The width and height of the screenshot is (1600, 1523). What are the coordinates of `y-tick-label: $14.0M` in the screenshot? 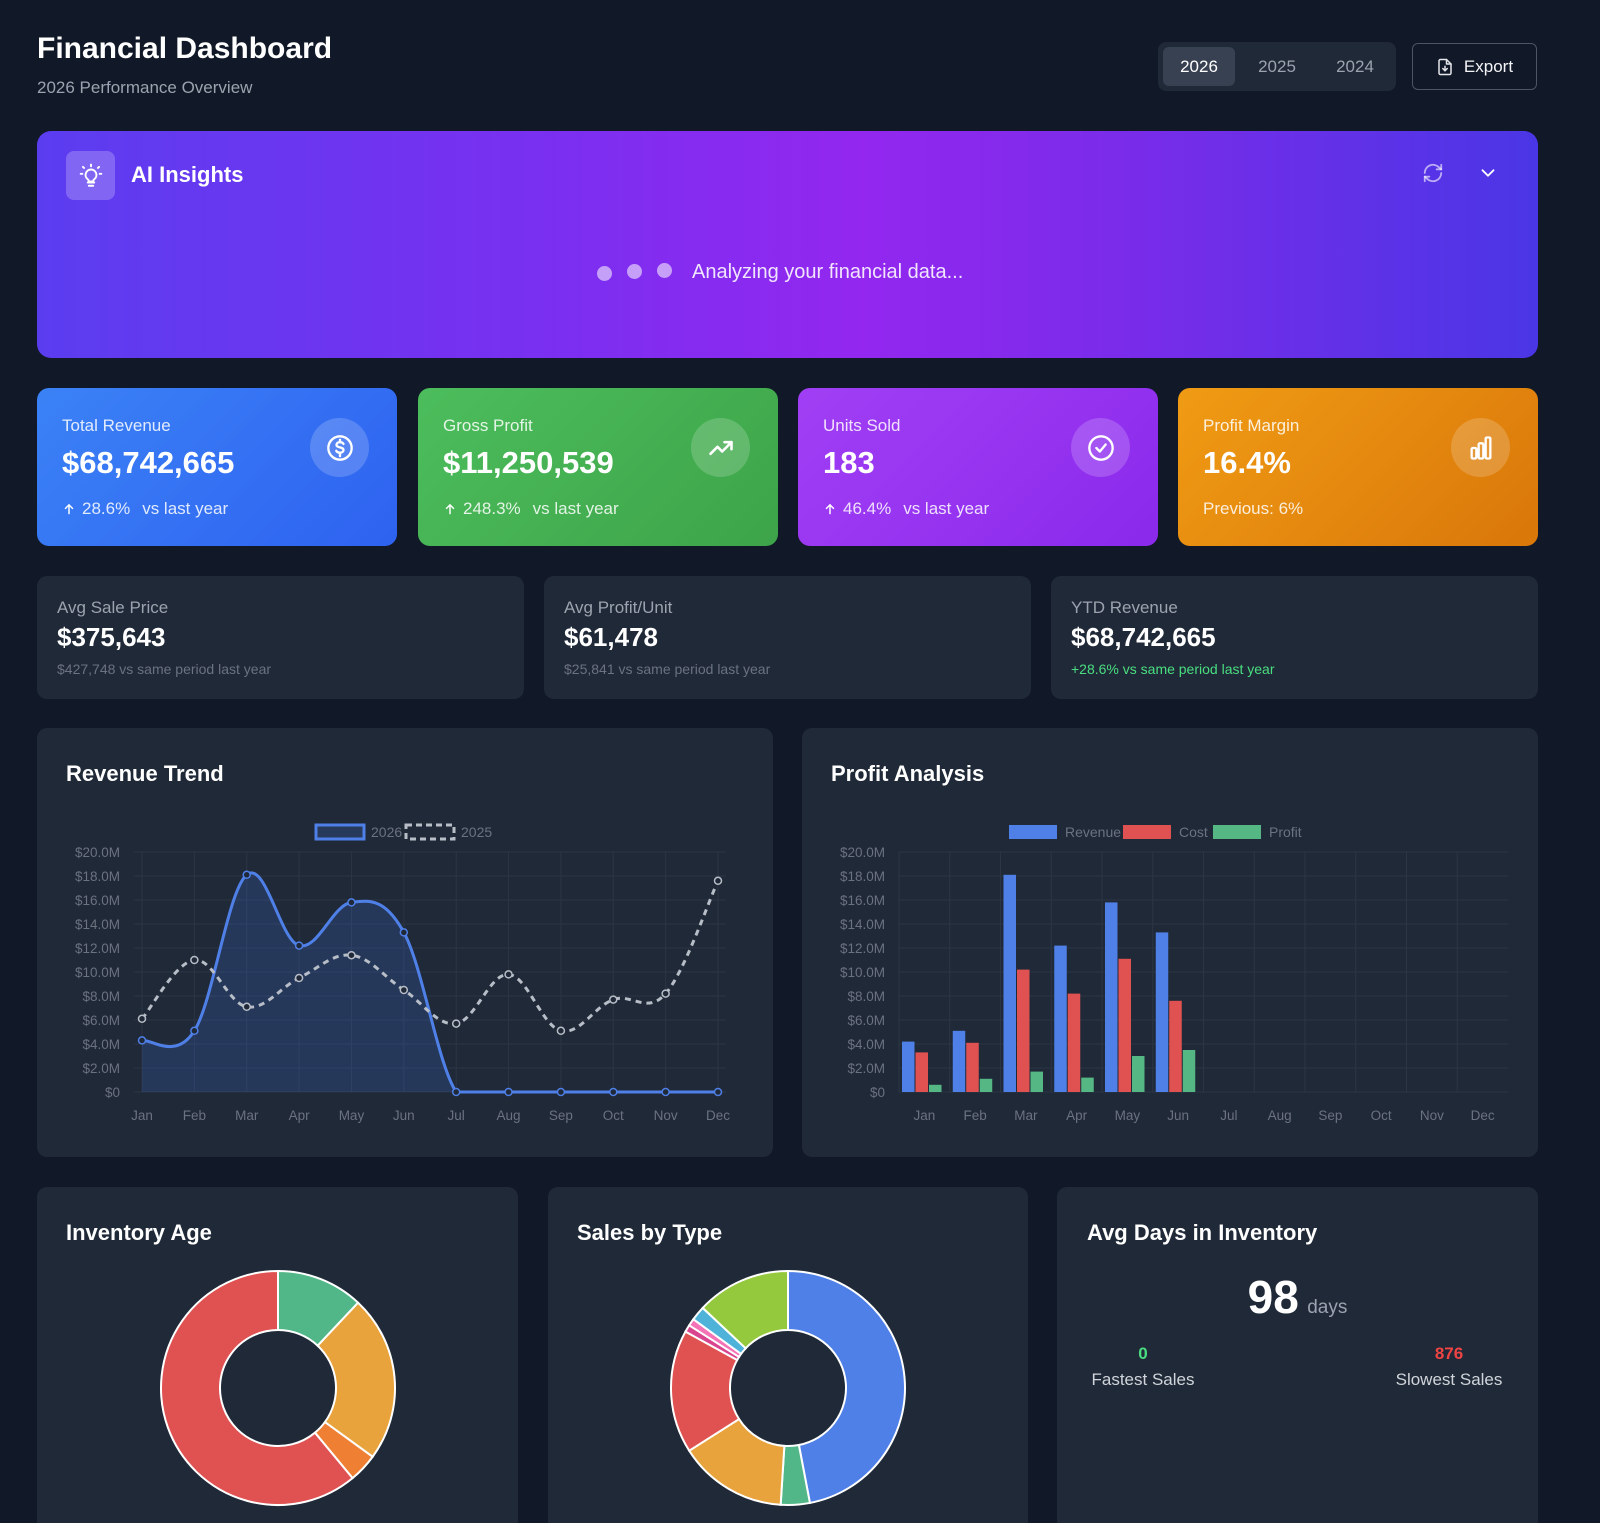 It's located at (862, 924).